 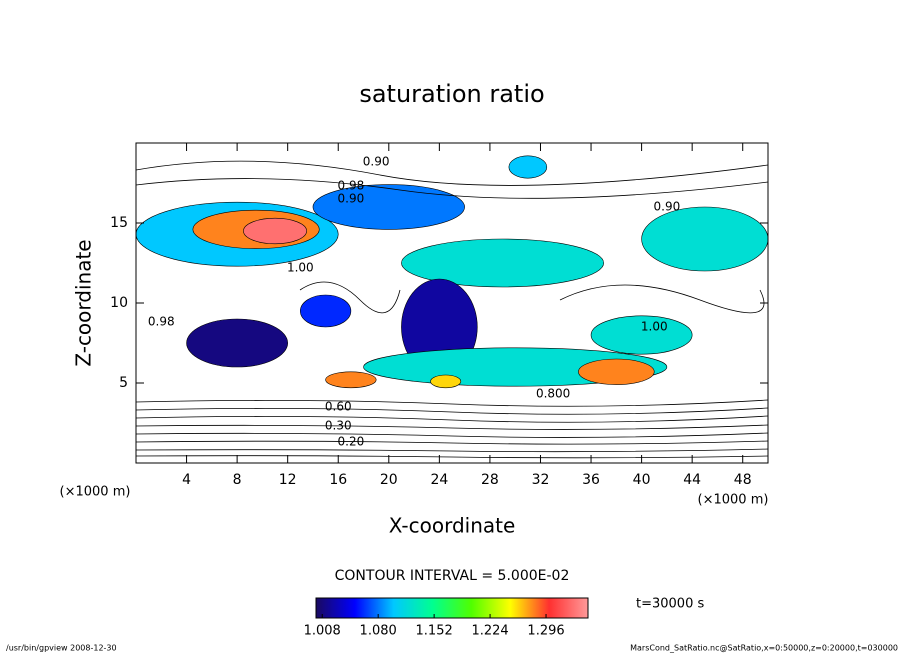 I want to click on contour-label: 0.60, so click(x=338, y=407).